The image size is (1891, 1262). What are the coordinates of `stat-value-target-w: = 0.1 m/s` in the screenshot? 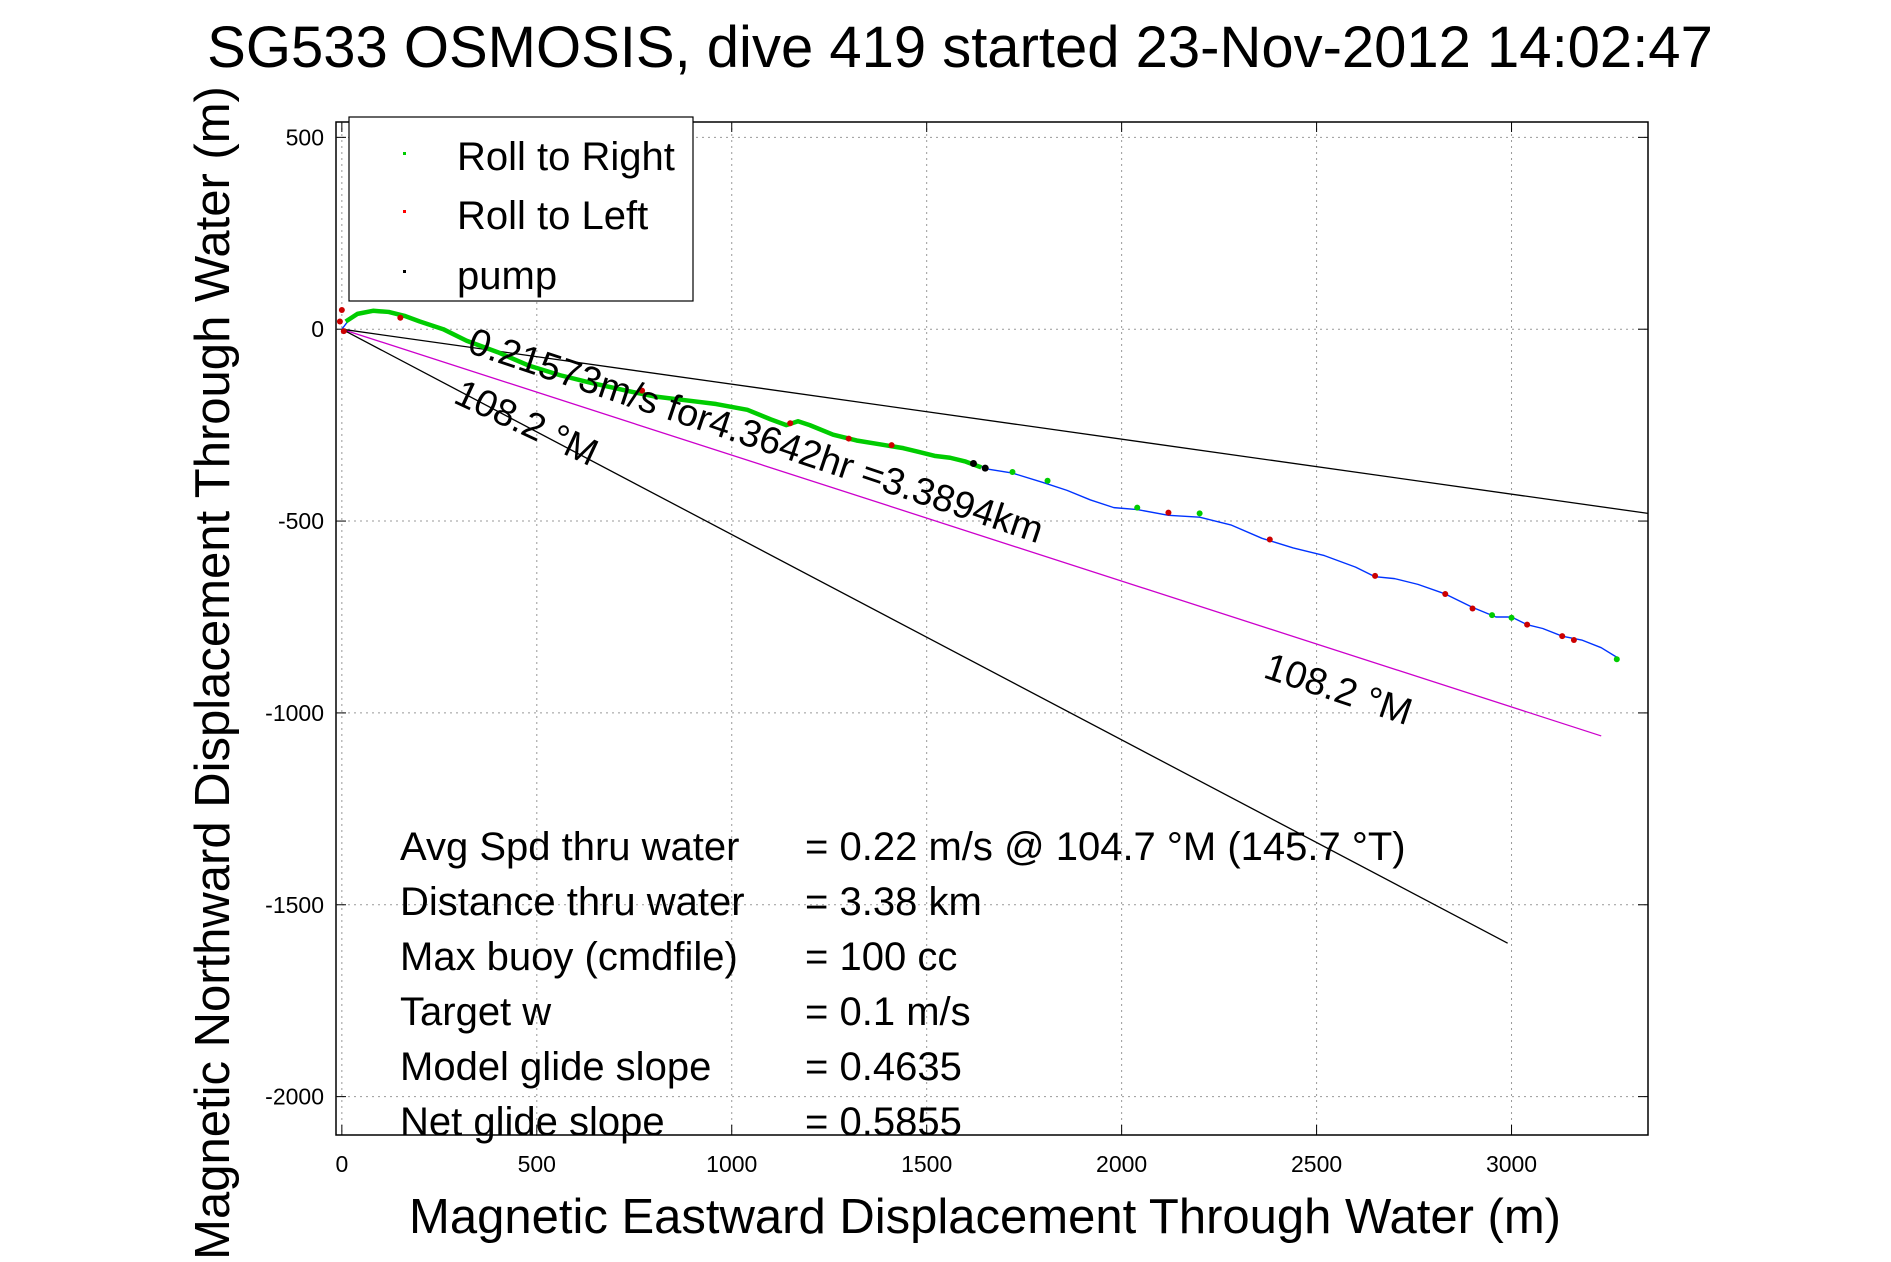 It's located at (888, 1012).